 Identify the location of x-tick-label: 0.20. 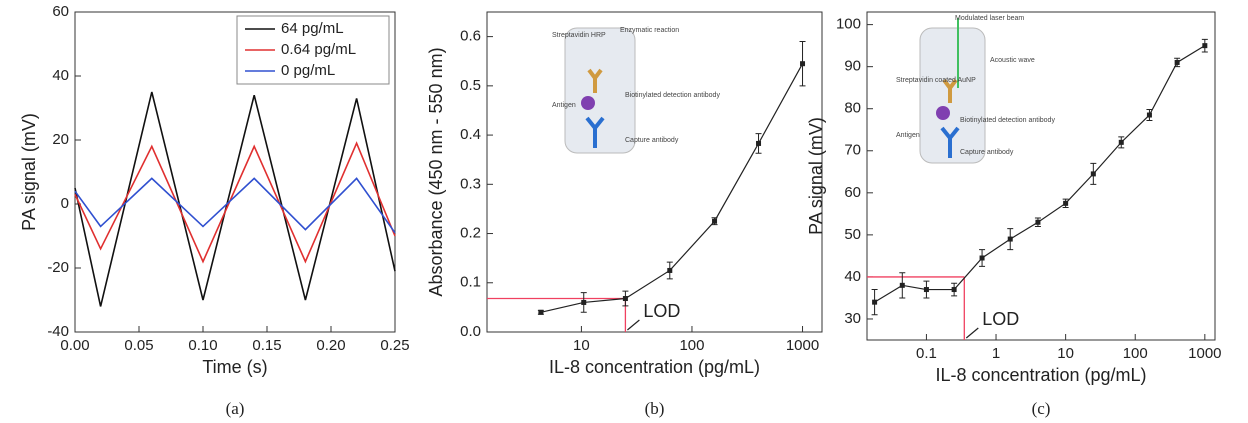
(330, 345).